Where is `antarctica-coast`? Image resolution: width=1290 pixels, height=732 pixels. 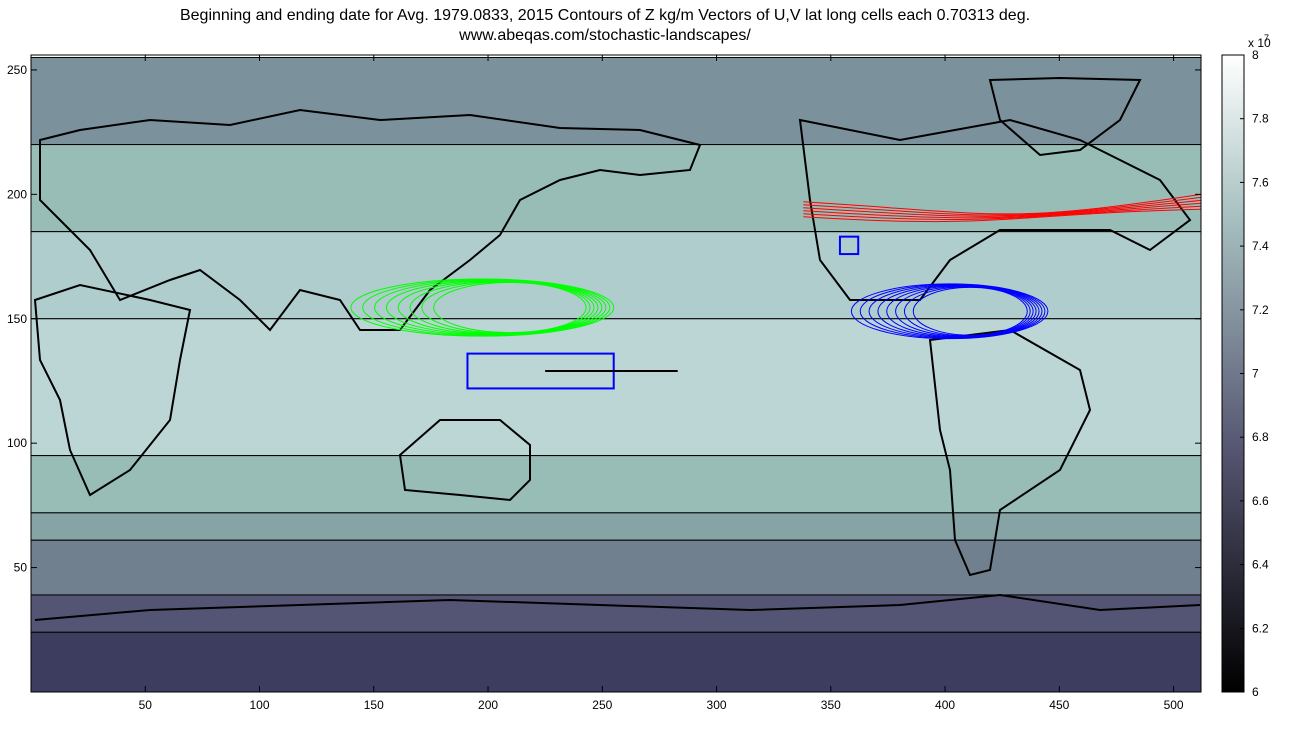 antarctica-coast is located at coordinates (617, 607).